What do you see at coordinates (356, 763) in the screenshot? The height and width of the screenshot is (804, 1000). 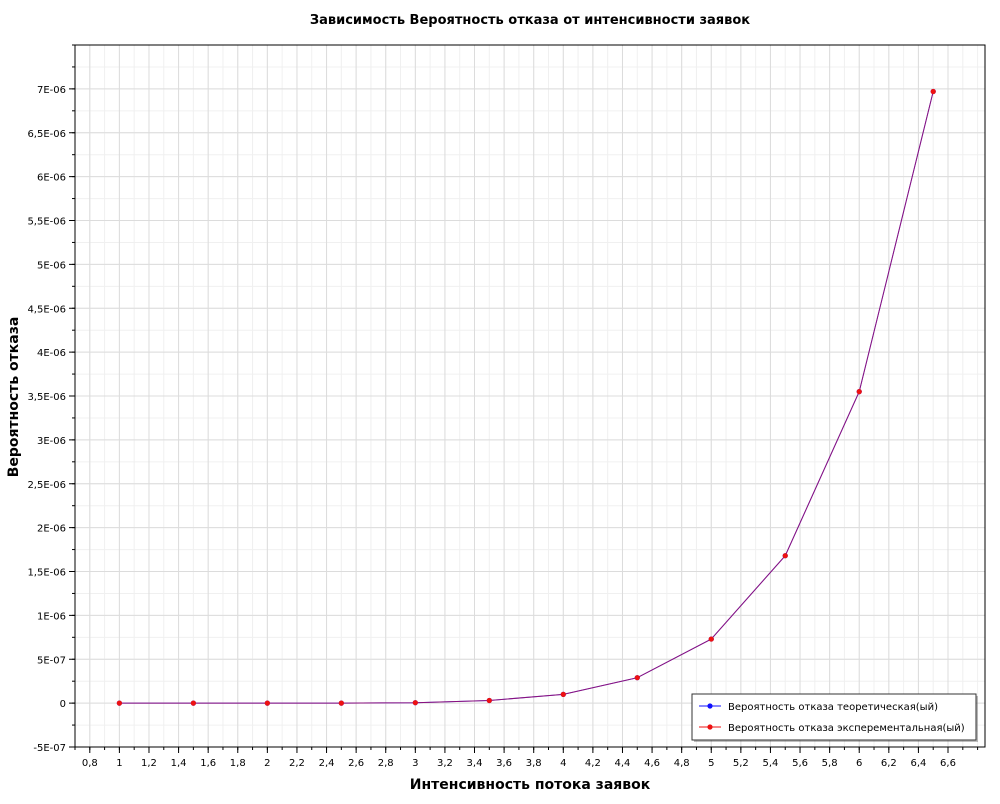 I see `x-tick-label: 2,6` at bounding box center [356, 763].